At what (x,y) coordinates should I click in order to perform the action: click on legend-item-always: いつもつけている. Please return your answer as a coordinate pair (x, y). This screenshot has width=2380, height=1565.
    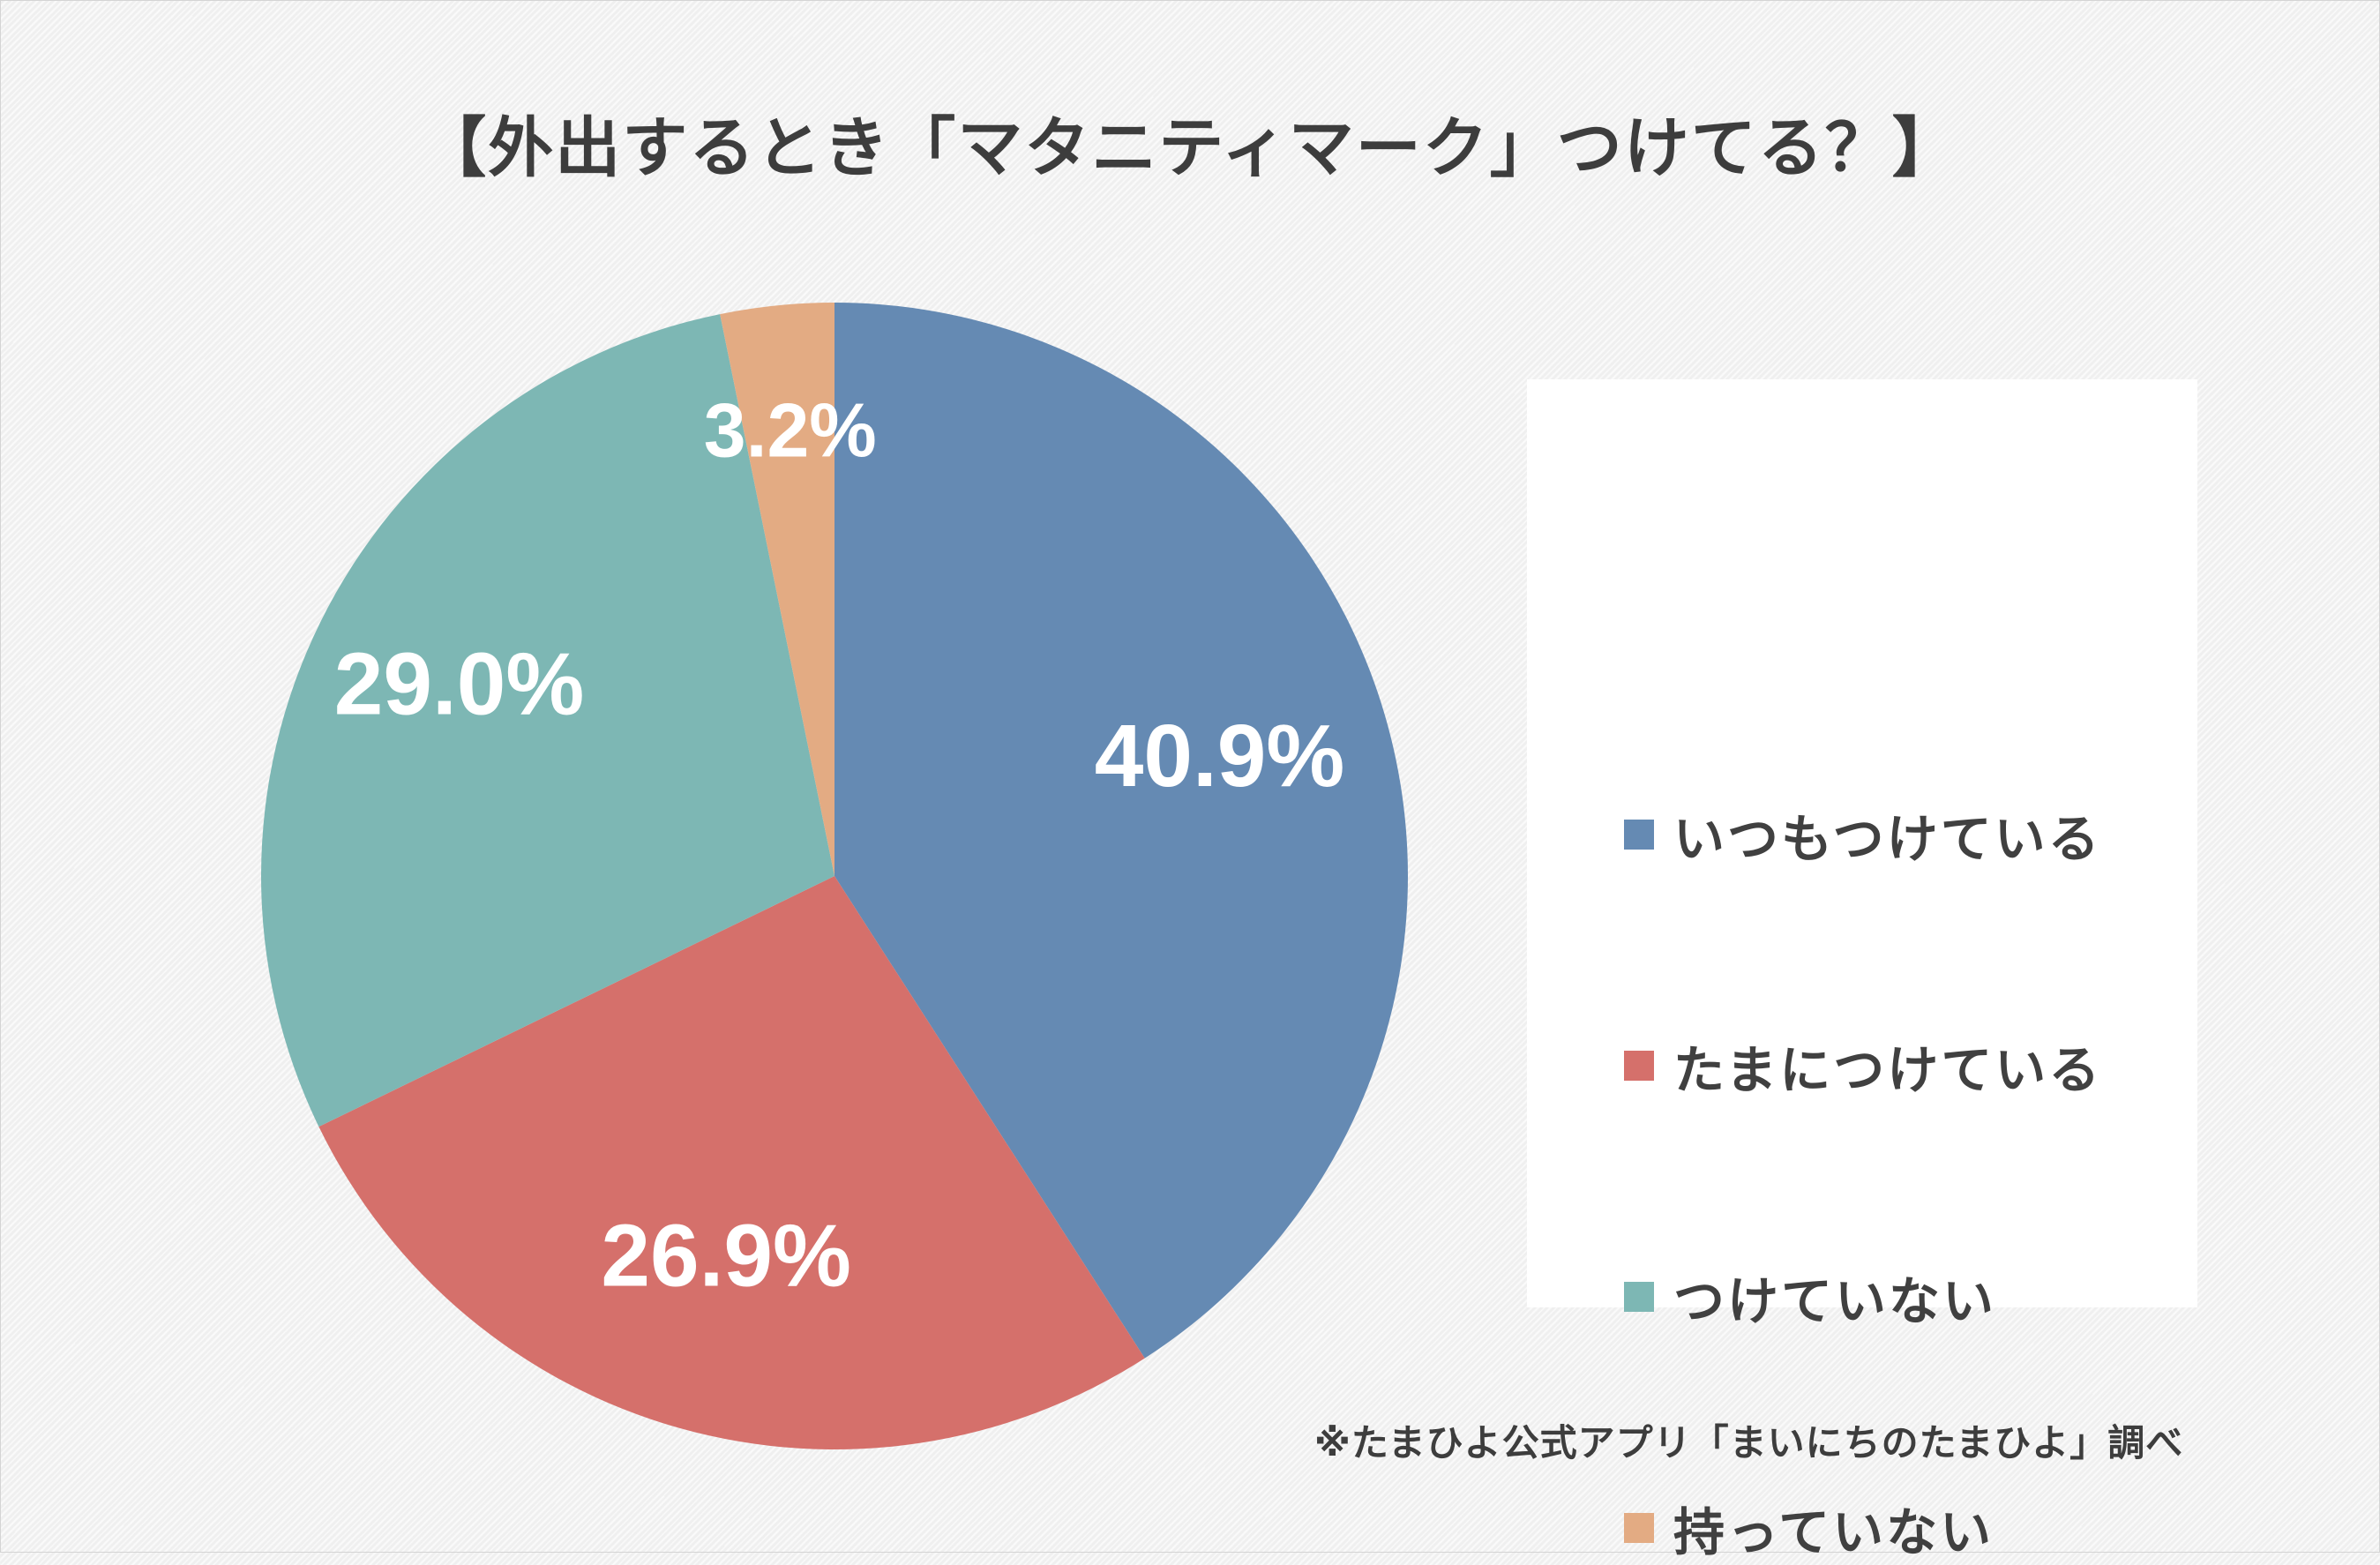
    Looking at the image, I should click on (1863, 834).